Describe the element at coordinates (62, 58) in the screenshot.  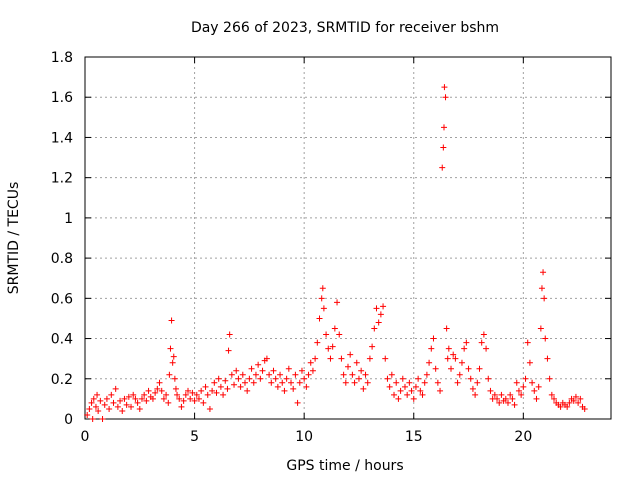
I see `y-tick-label: 1.8` at that location.